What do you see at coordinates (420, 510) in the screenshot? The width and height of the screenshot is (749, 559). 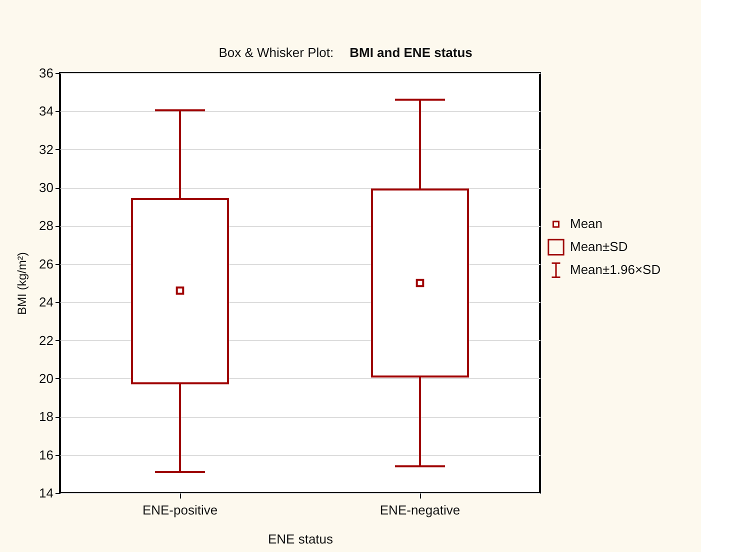 I see `x-tick-label: ENE-negative` at bounding box center [420, 510].